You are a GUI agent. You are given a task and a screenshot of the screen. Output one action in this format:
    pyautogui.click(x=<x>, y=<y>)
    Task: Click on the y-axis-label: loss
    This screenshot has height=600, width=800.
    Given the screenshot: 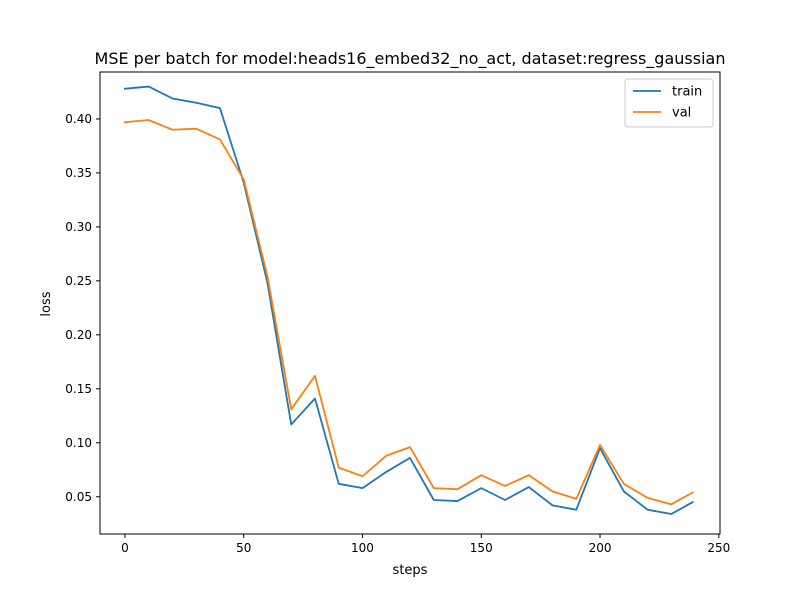 What is the action you would take?
    pyautogui.click(x=46, y=303)
    